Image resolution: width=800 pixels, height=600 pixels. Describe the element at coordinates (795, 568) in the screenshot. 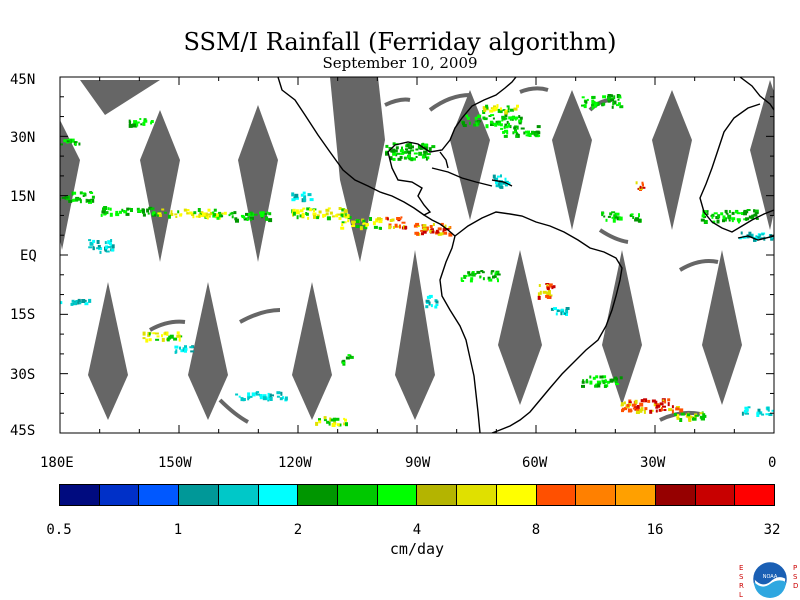

I see `logo-letter: P` at that location.